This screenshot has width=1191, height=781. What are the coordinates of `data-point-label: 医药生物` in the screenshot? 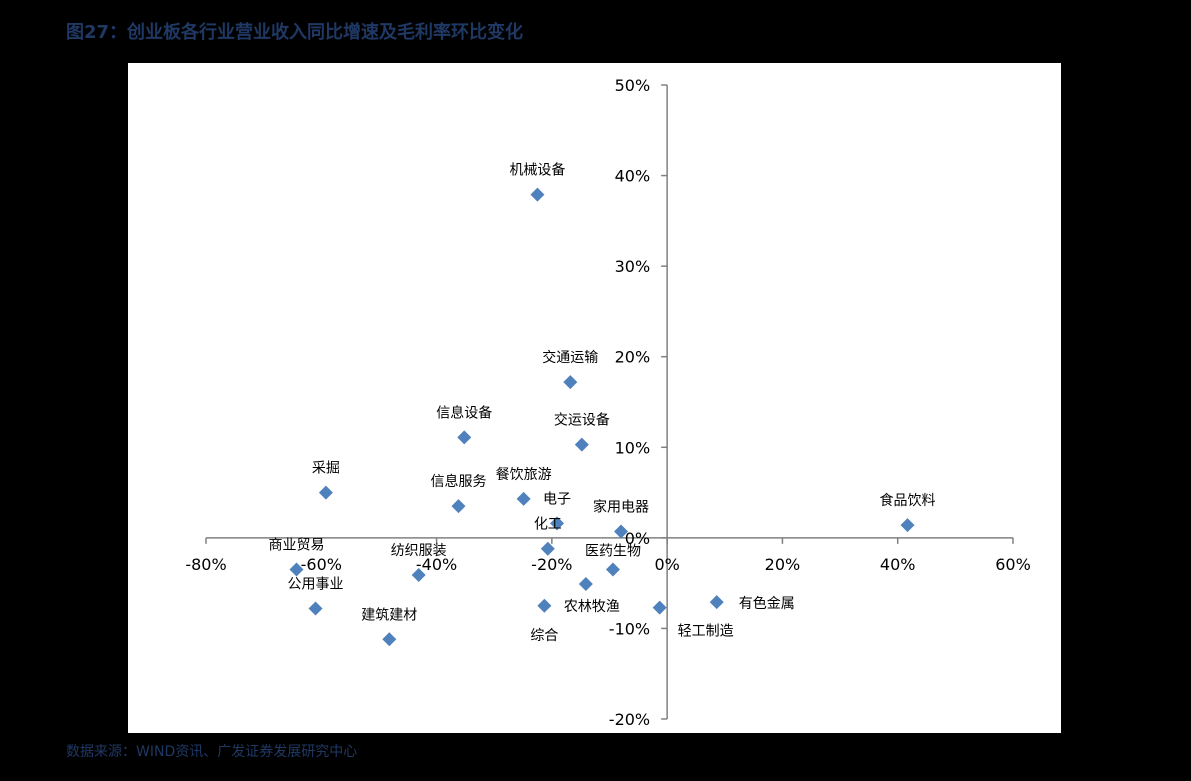 It's located at (613, 552).